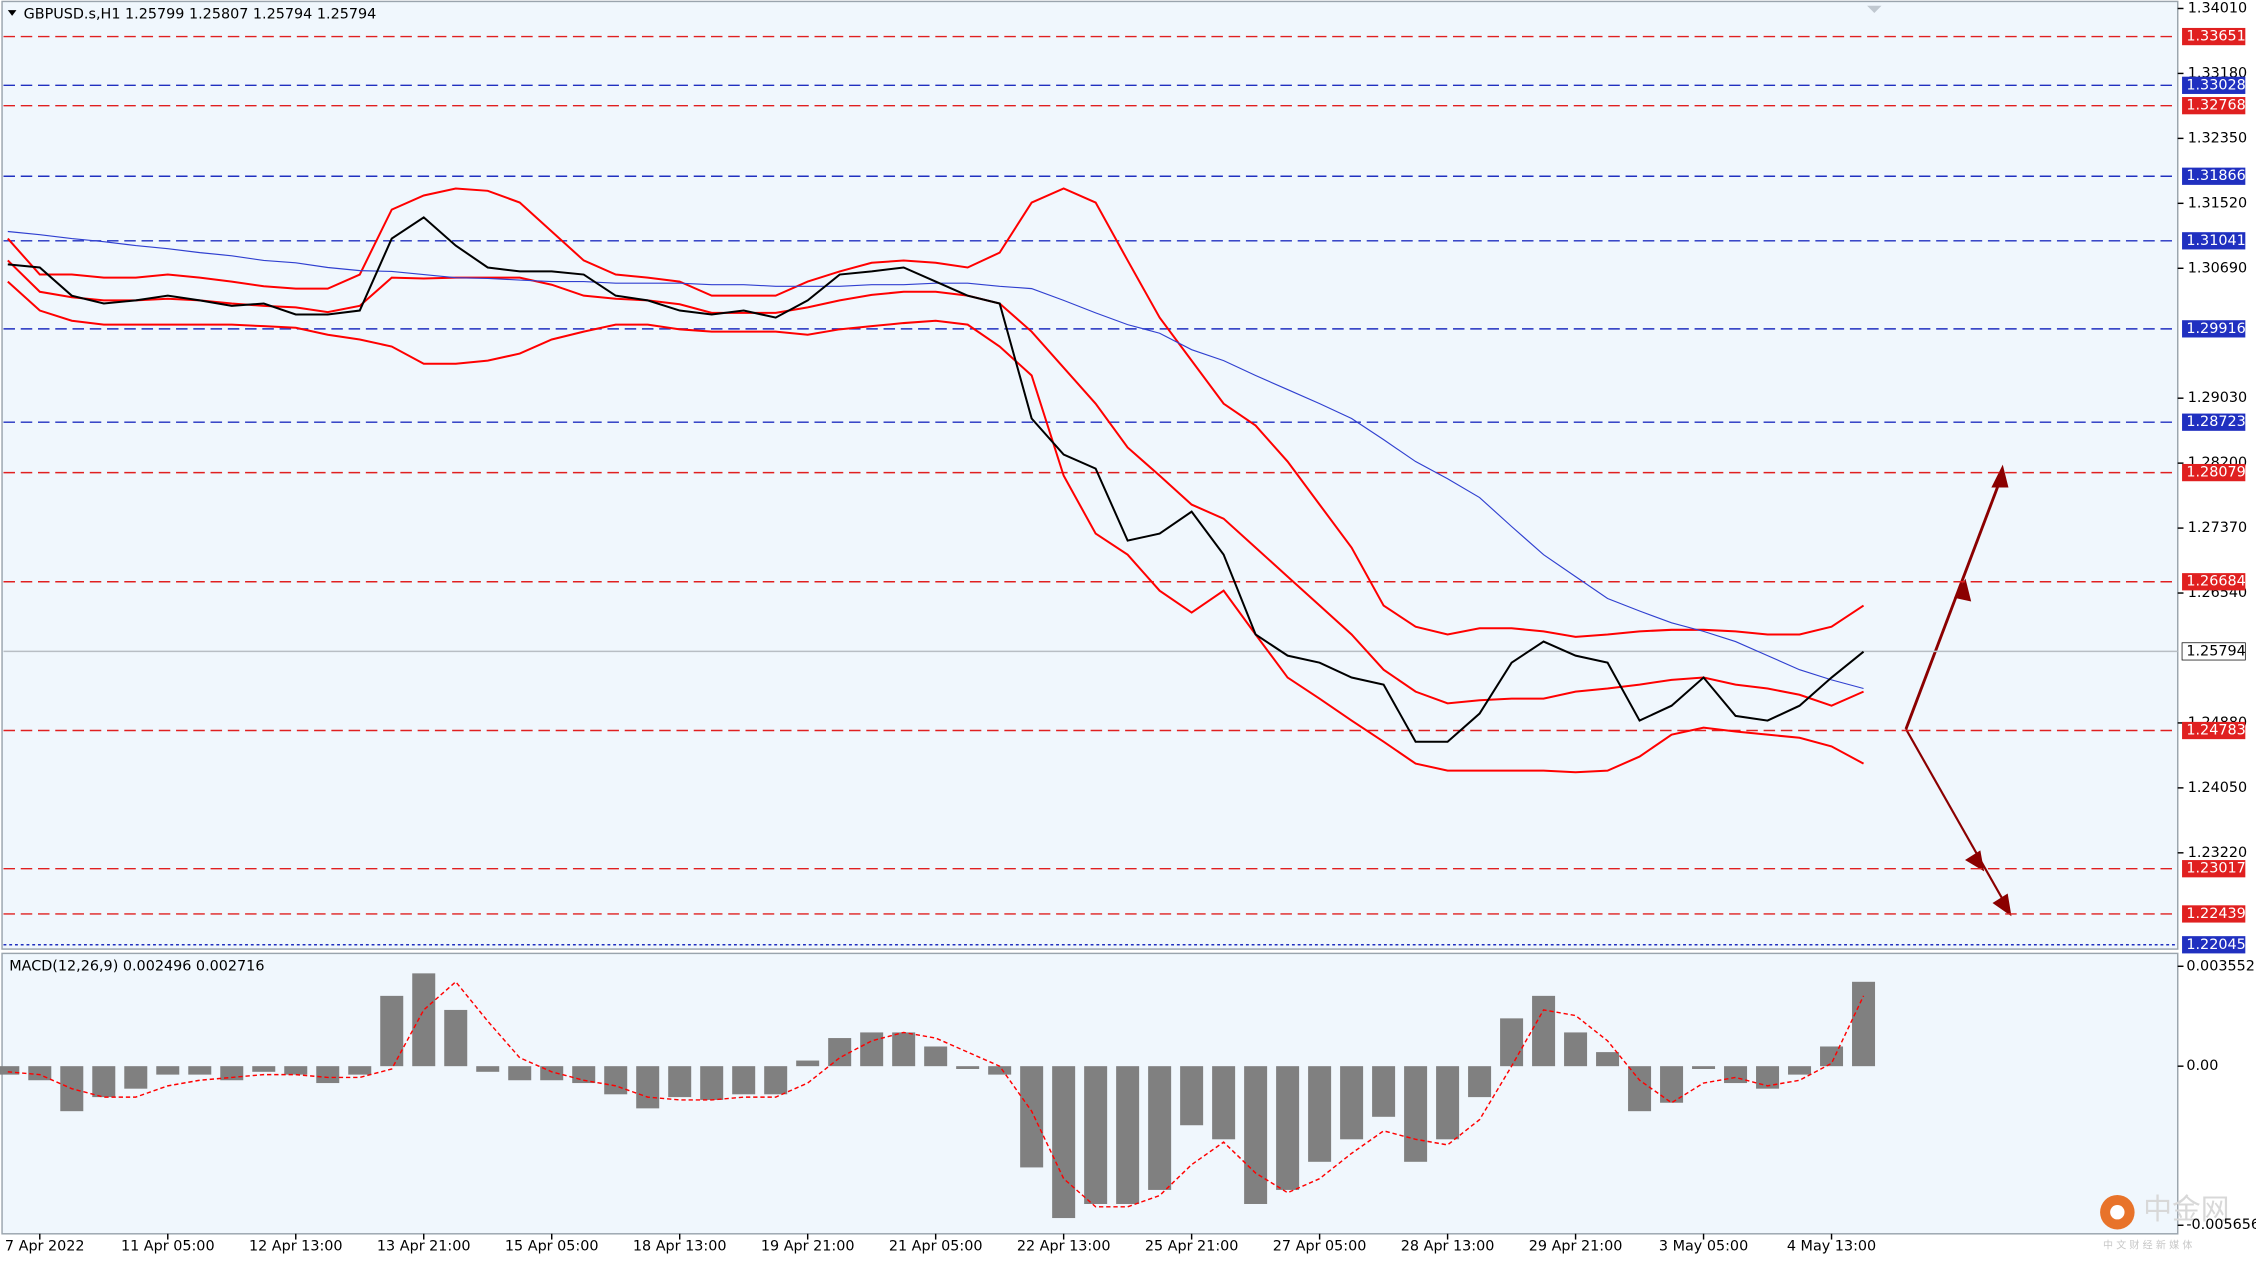 The width and height of the screenshot is (2256, 1264). What do you see at coordinates (2148, 1244) in the screenshot?
I see `watermark-subtitle: 中 文 财 经 新 媒 体` at bounding box center [2148, 1244].